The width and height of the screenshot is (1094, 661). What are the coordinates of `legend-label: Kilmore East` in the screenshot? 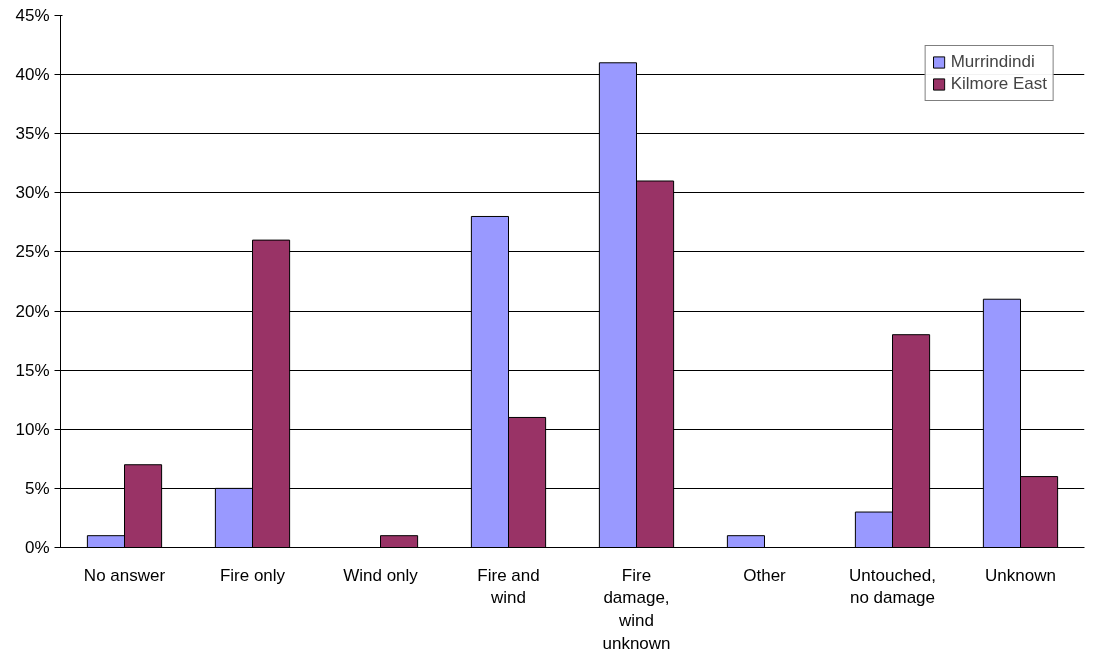 It's located at (998, 84).